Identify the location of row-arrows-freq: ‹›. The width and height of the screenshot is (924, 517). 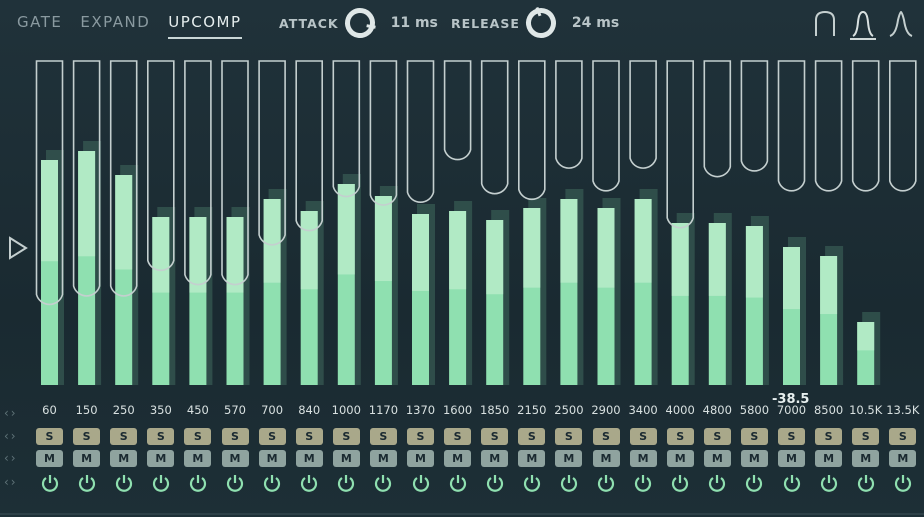
(11, 413).